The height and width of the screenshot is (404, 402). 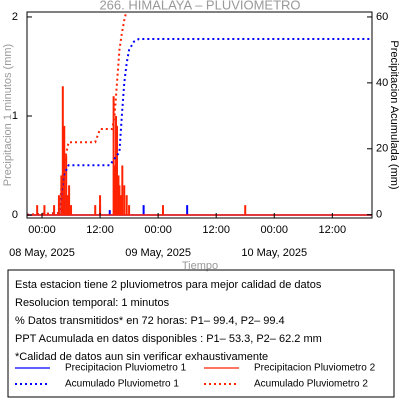 What do you see at coordinates (92, 303) in the screenshot?
I see `note: Resolucion temporal: 1 minutos` at bounding box center [92, 303].